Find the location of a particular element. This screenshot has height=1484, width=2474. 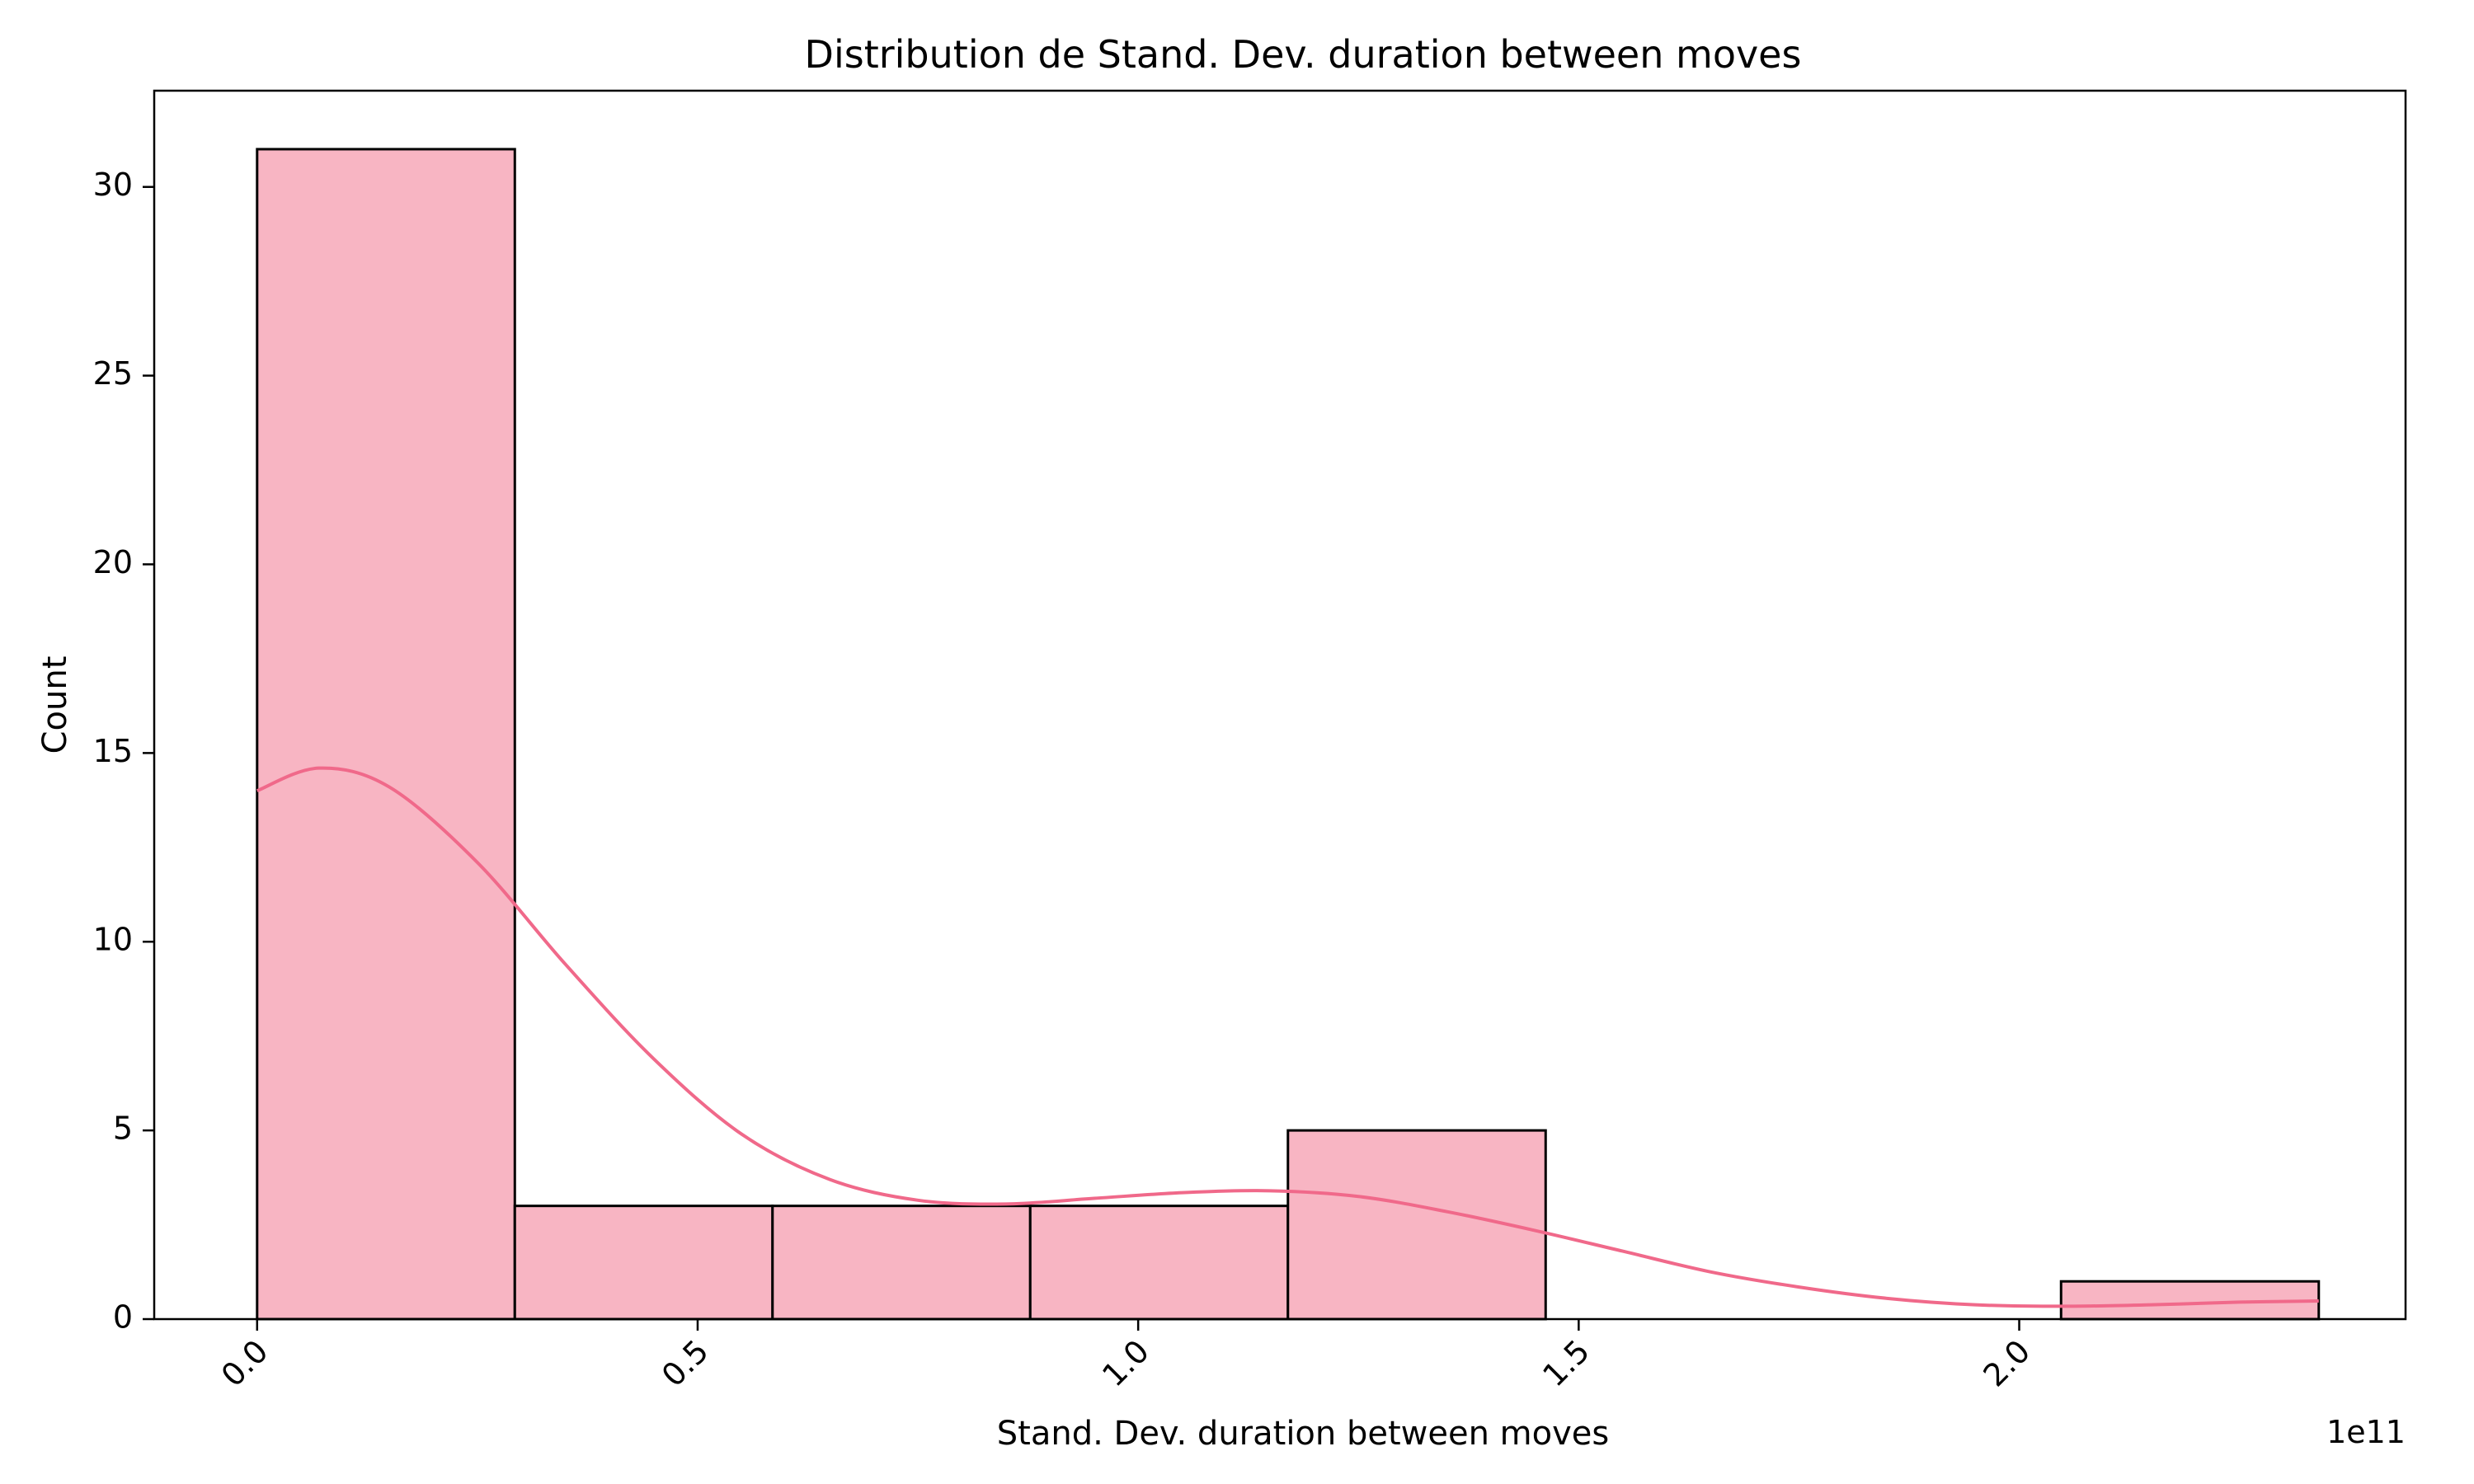

y-axis-ticks: 0 5 10 15 20 25 30 is located at coordinates (123, 751).